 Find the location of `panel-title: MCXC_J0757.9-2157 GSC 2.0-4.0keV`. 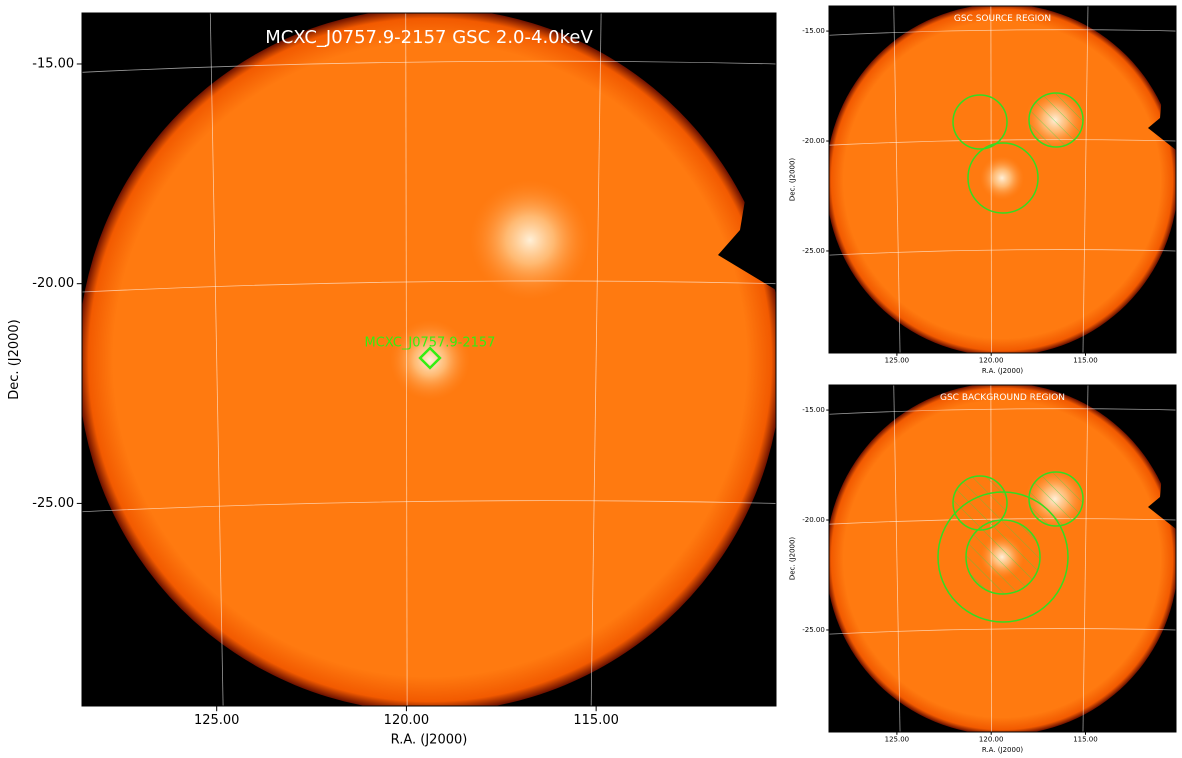

panel-title: MCXC_J0757.9-2157 GSC 2.0-4.0keV is located at coordinates (429, 37).